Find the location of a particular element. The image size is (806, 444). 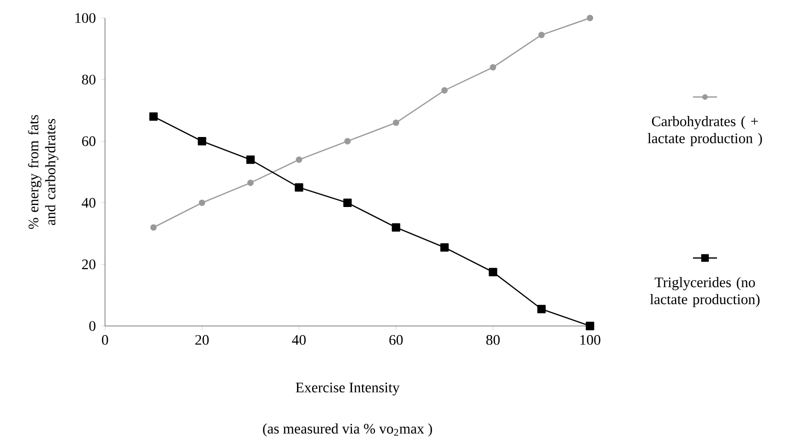

x-tick-label: 80 is located at coordinates (493, 340).